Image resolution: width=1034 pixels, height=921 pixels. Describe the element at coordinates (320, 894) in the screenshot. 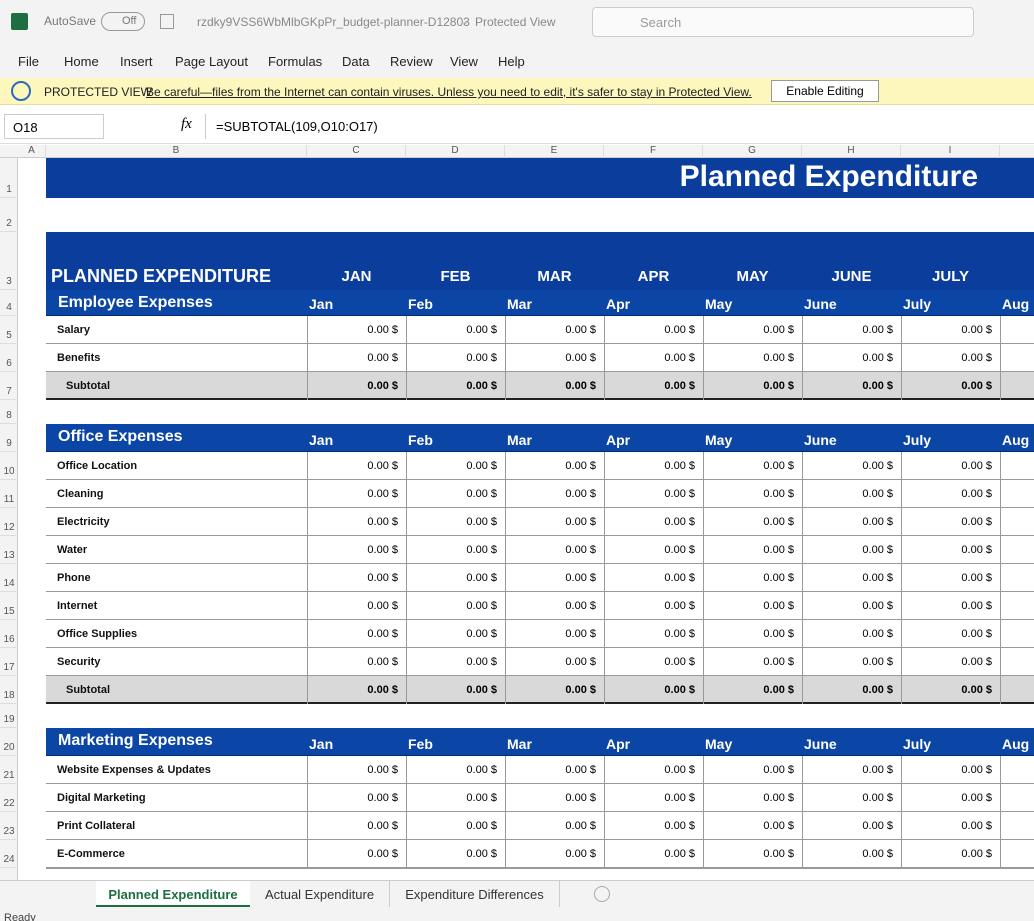

I see `sheet-tab: Actual Expenditure` at that location.